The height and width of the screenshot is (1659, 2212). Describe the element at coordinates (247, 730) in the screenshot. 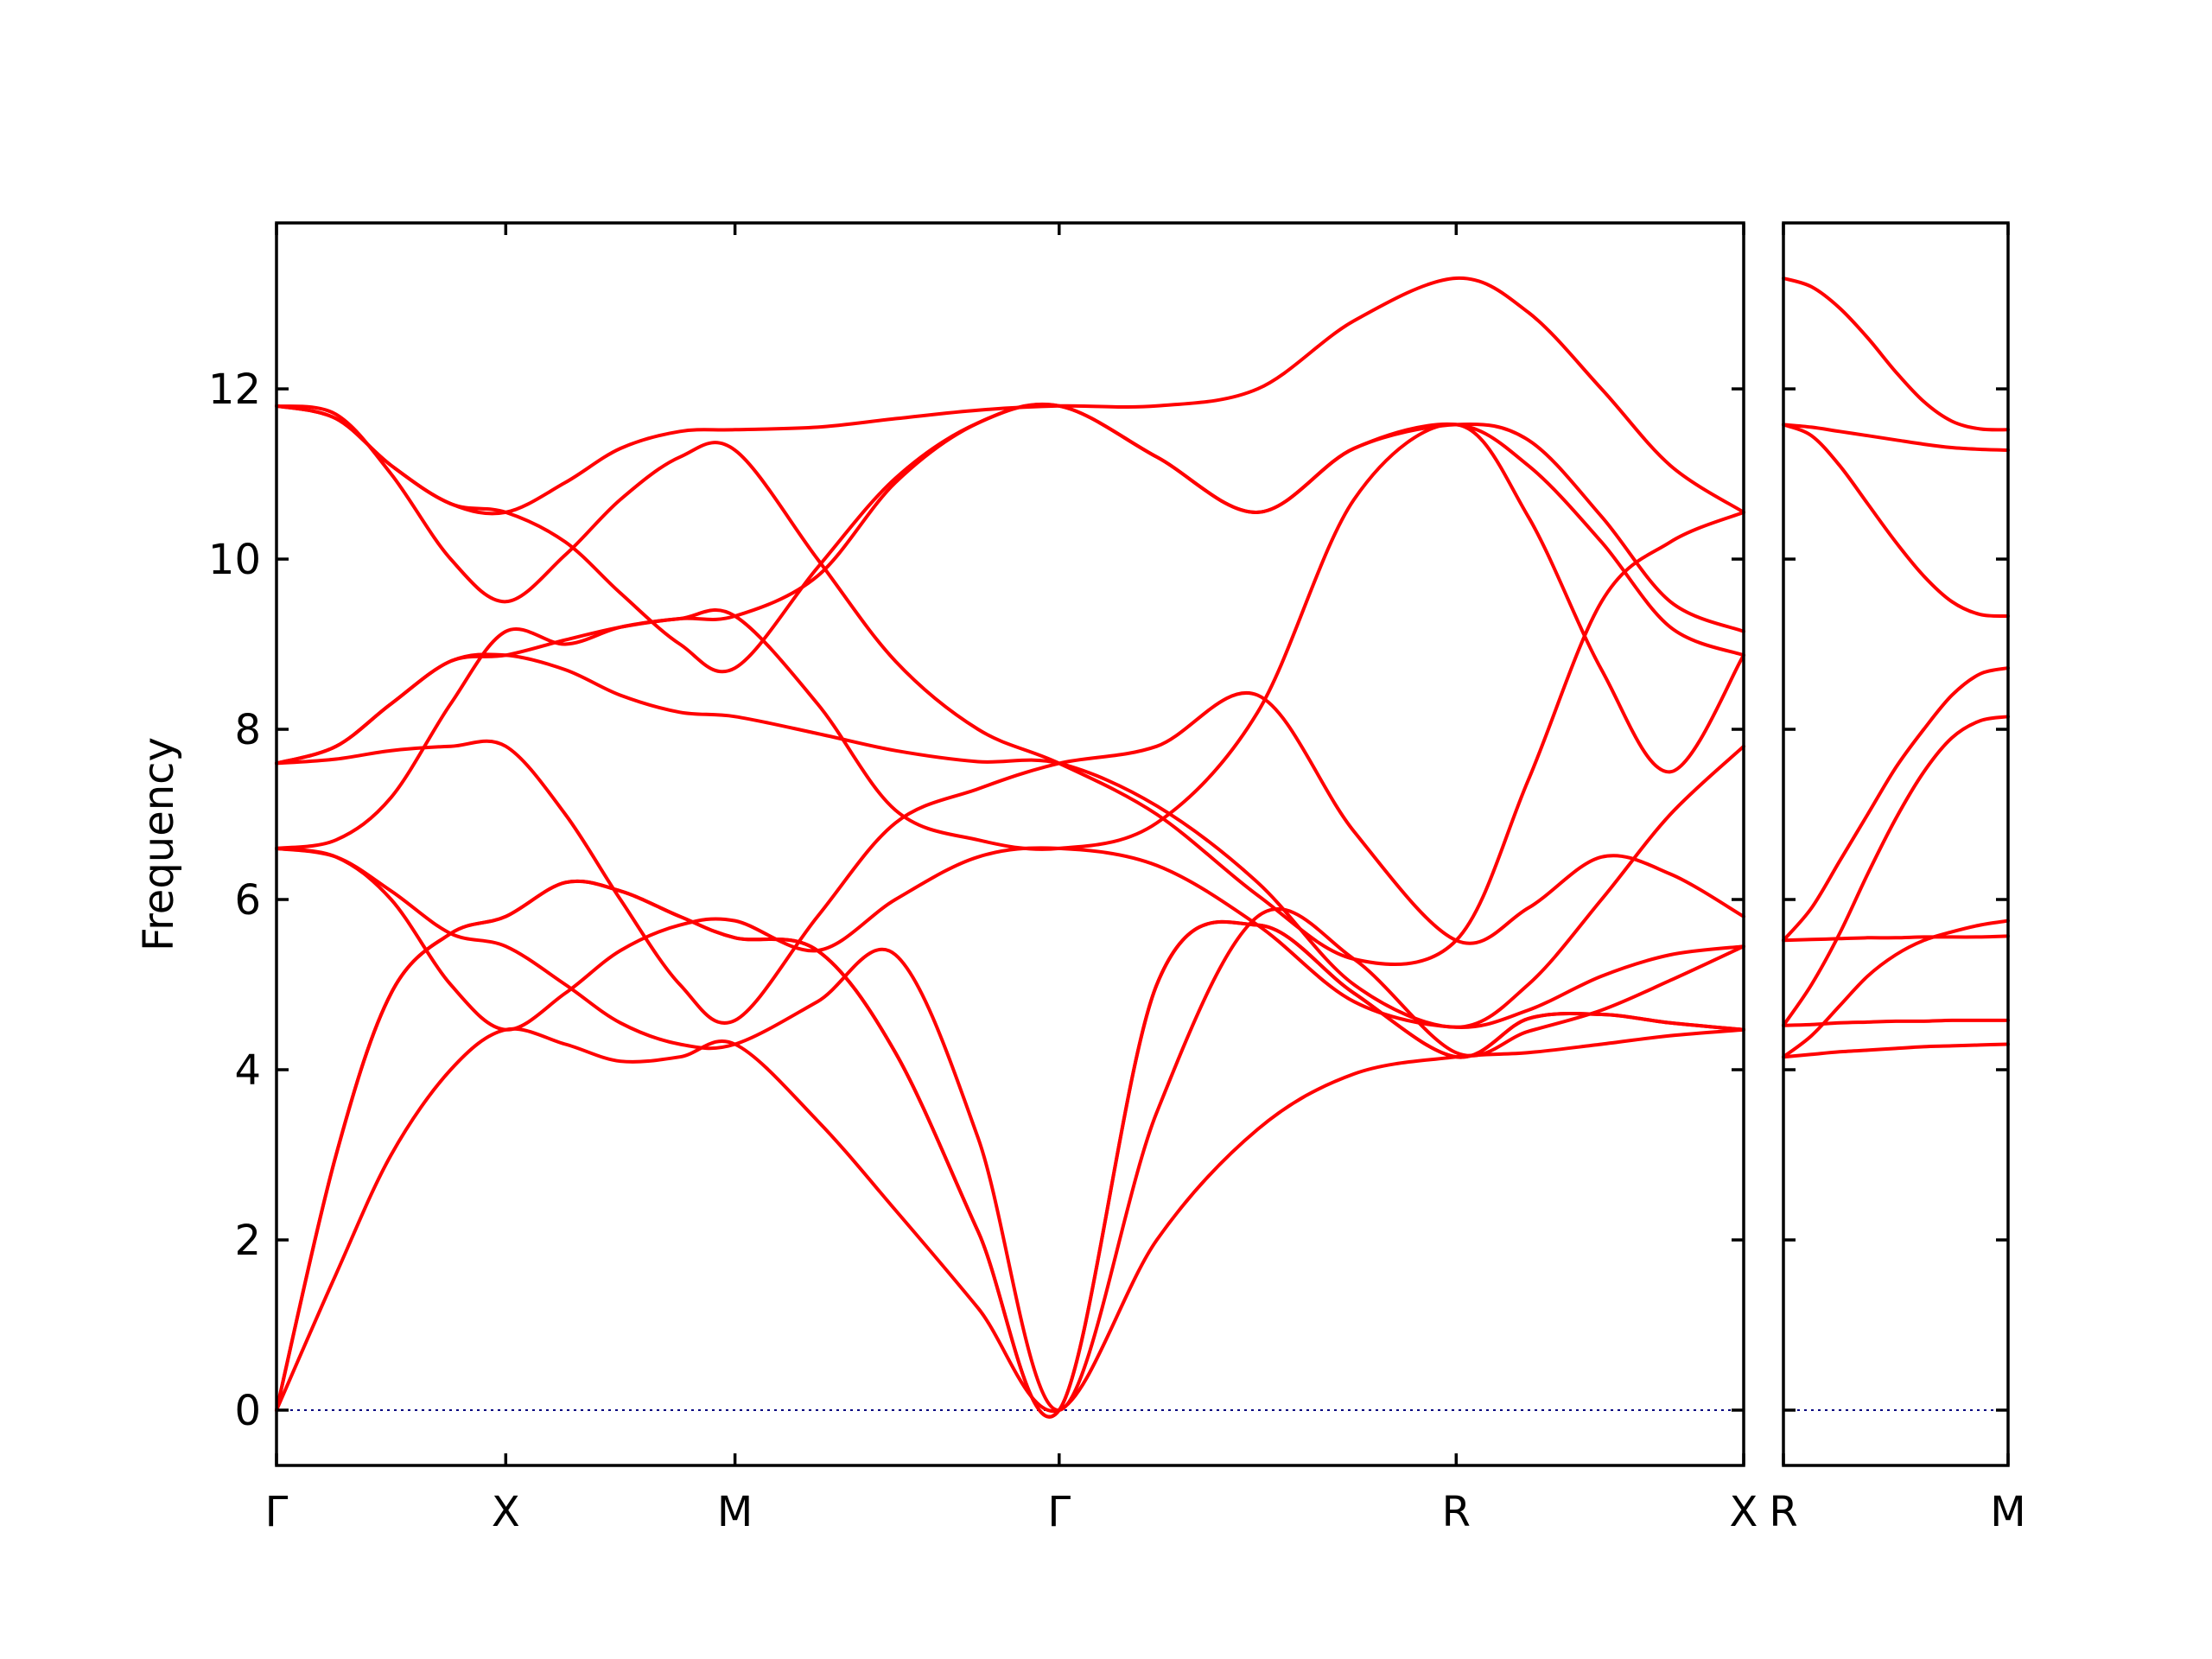

I see `y-tick-label: 8` at that location.